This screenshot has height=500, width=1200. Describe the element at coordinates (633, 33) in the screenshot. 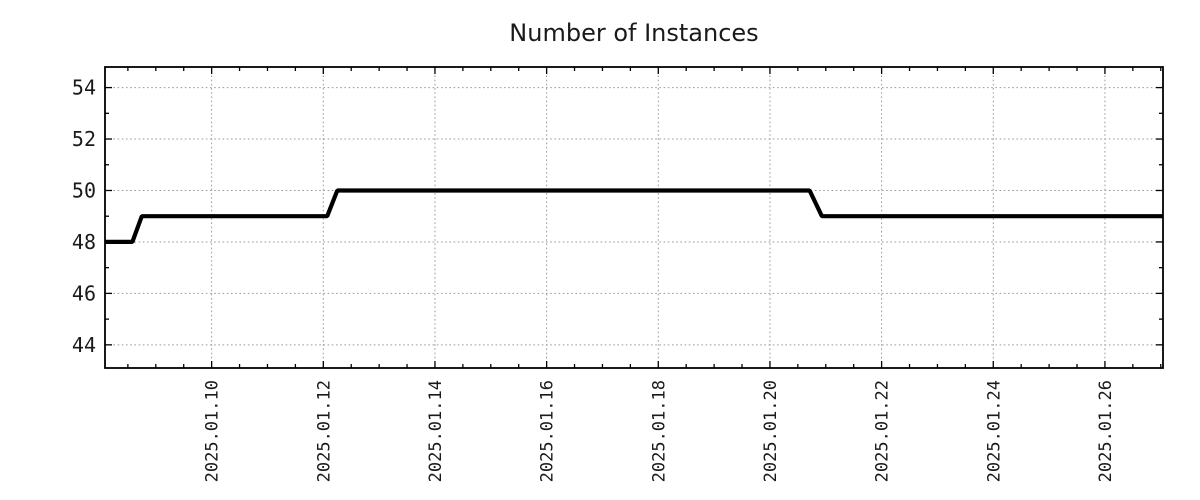

I see `chart-title: Number of Instances` at that location.